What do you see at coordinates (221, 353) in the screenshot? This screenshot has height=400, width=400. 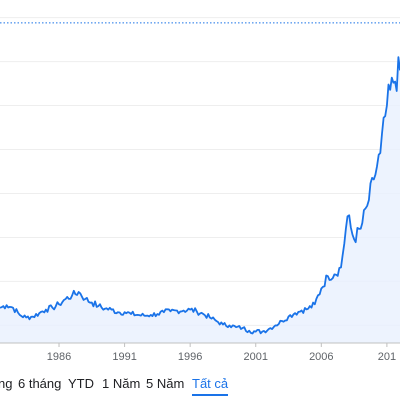 I see `x-axis-ticks: 1986 1991 1996 2001 2006 201` at bounding box center [221, 353].